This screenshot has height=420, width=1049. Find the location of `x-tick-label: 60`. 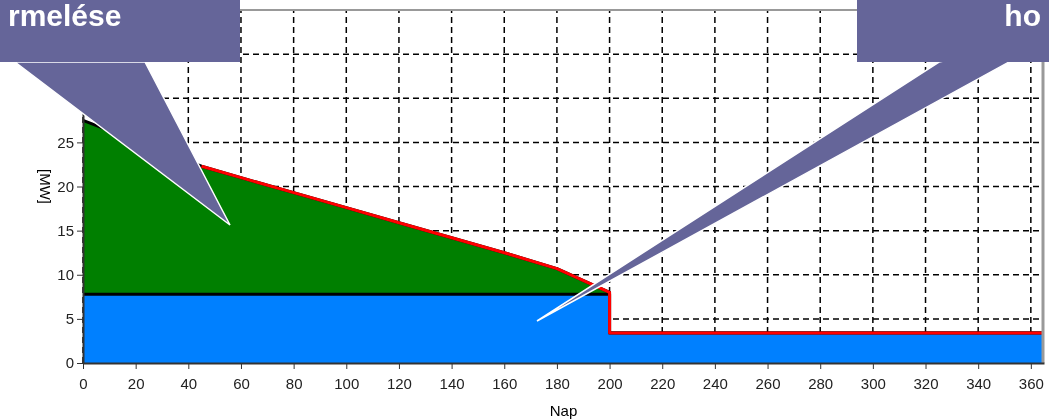

x-tick-label: 60 is located at coordinates (241, 383).